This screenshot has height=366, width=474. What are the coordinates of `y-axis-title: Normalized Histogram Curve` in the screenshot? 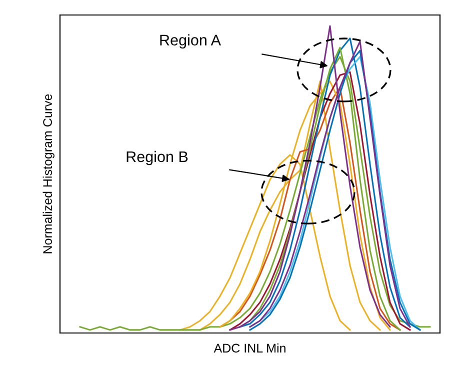 It's located at (48, 174).